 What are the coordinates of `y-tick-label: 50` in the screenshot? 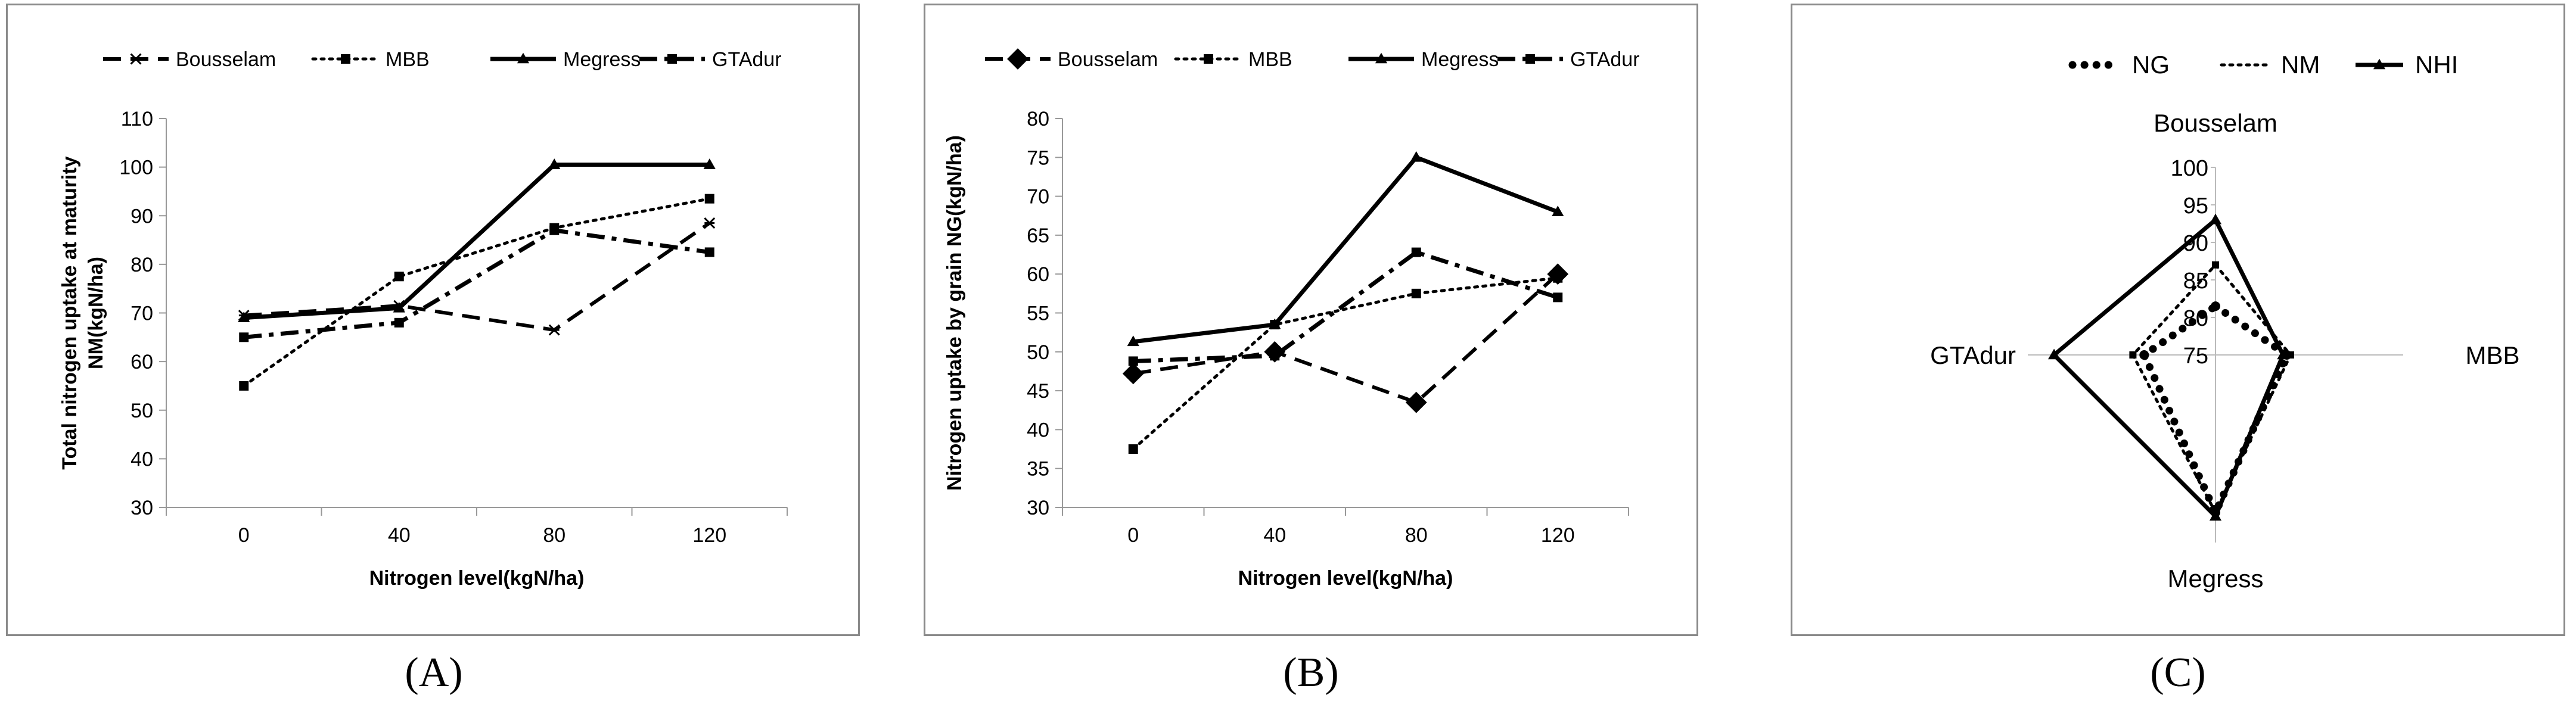 It's located at (141, 411).